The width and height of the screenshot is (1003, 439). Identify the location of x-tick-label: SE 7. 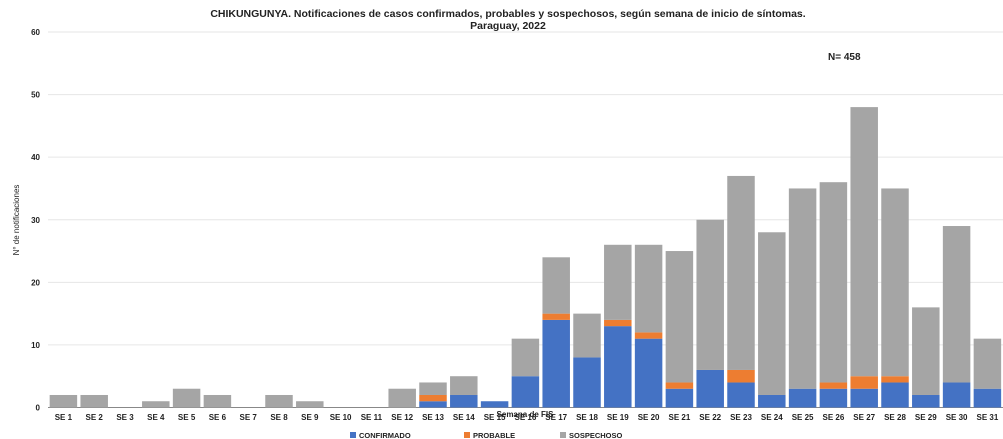
(249, 417).